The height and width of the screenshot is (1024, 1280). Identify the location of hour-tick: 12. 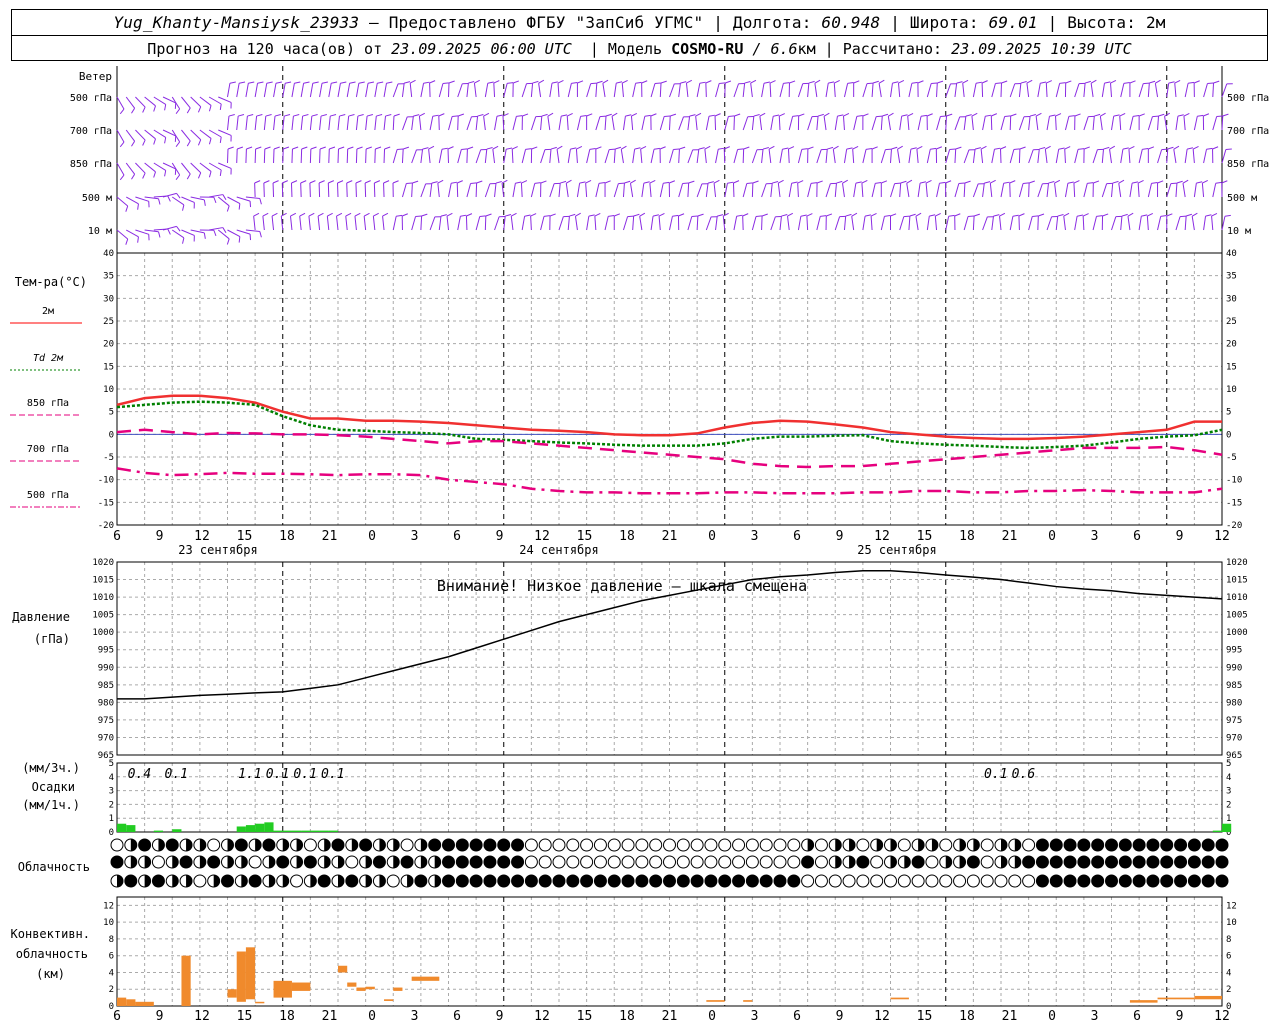
(542, 536).